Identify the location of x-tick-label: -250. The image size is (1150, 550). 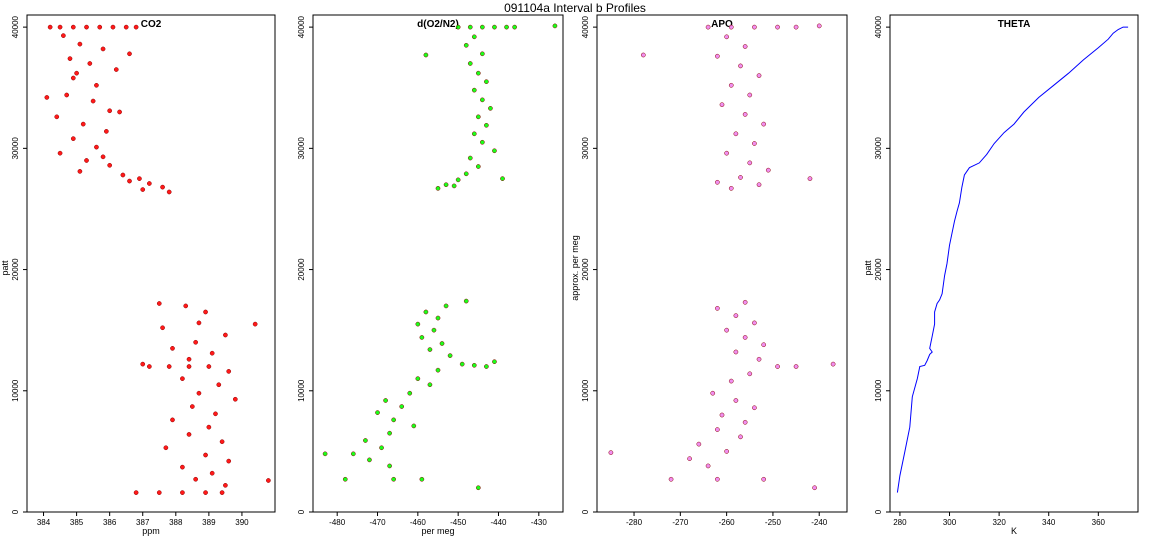
(773, 522).